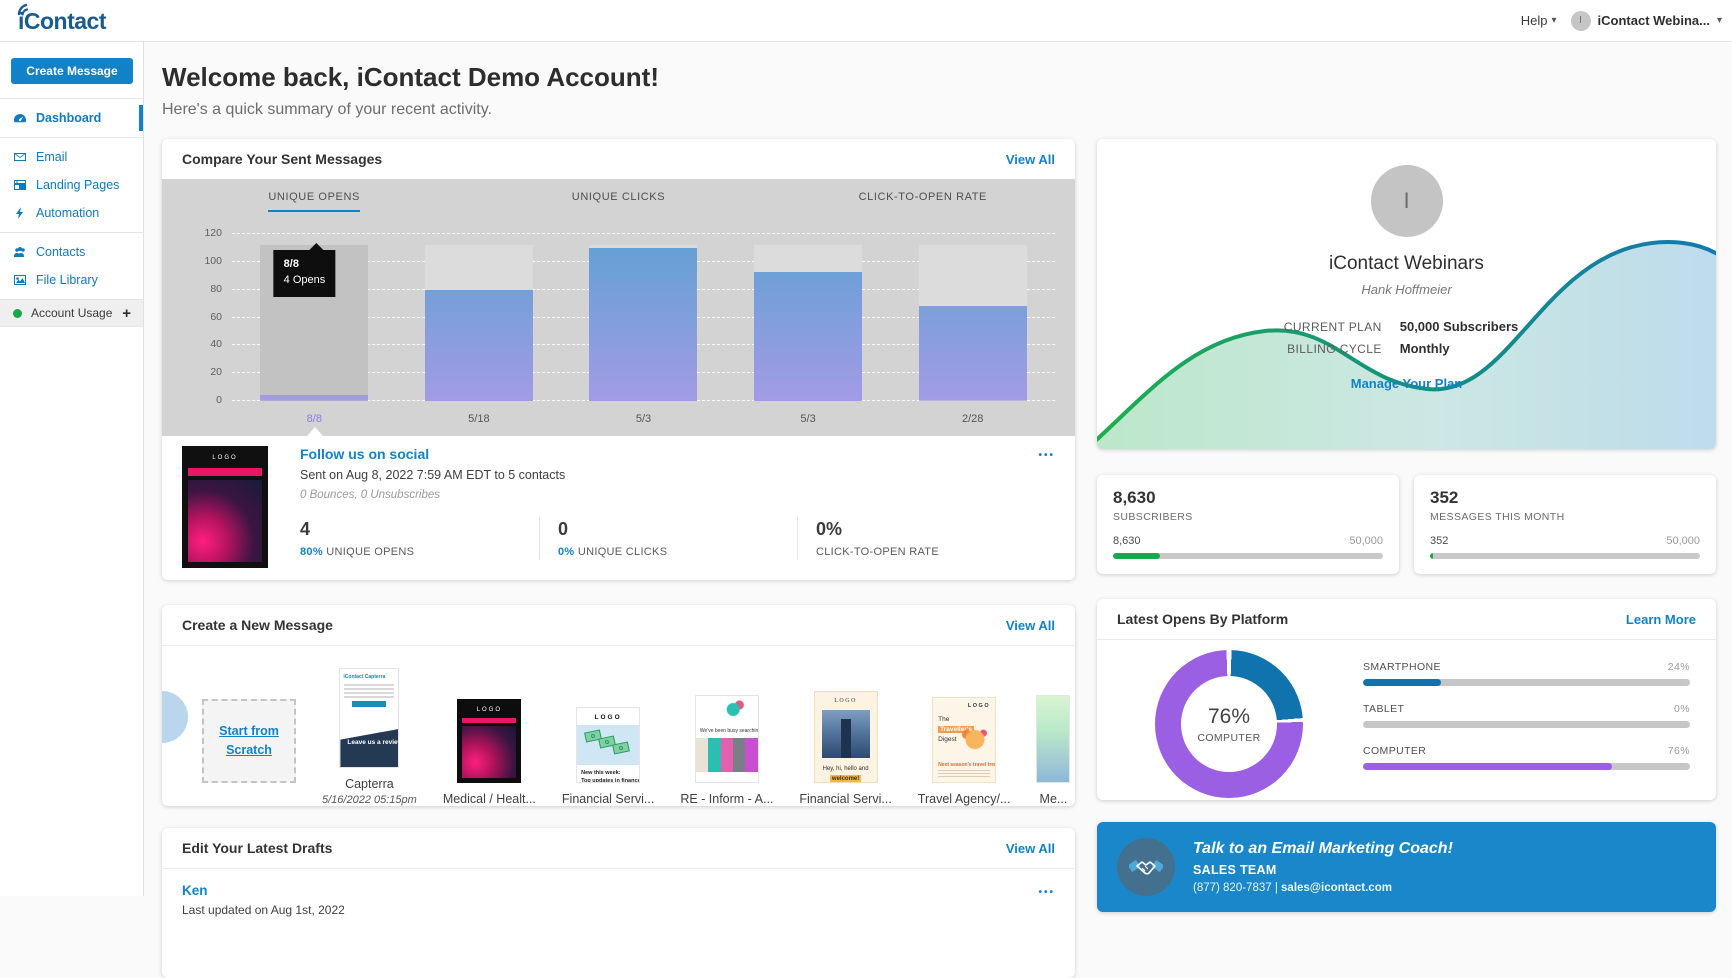 Image resolution: width=1732 pixels, height=978 pixels. Describe the element at coordinates (1682, 709) in the screenshot. I see `legend-pct: 0%` at that location.